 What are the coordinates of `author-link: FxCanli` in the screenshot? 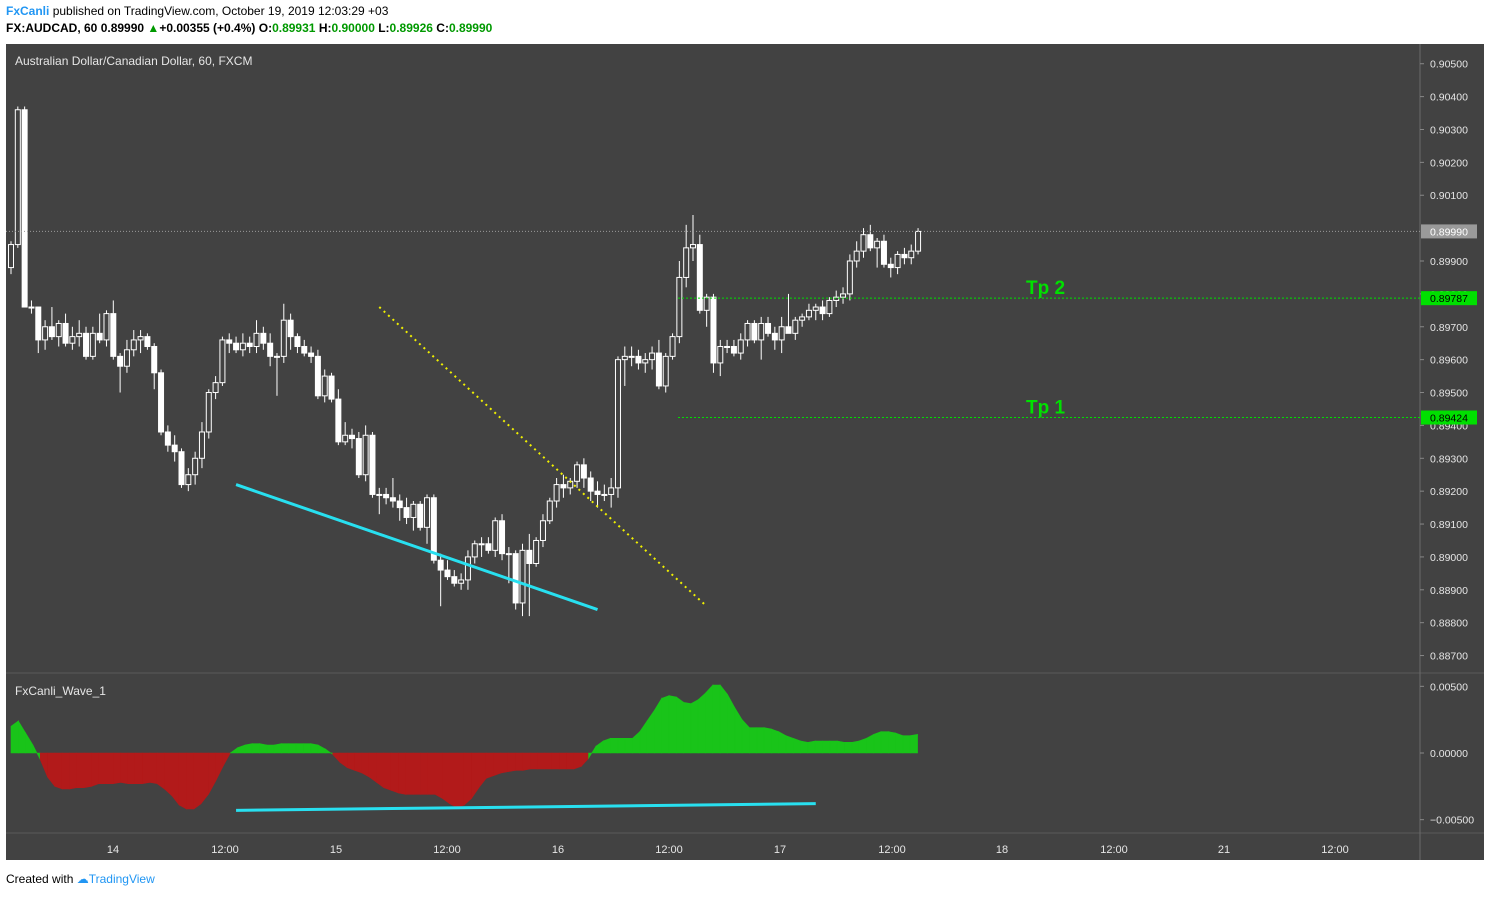 It's located at (28, 11).